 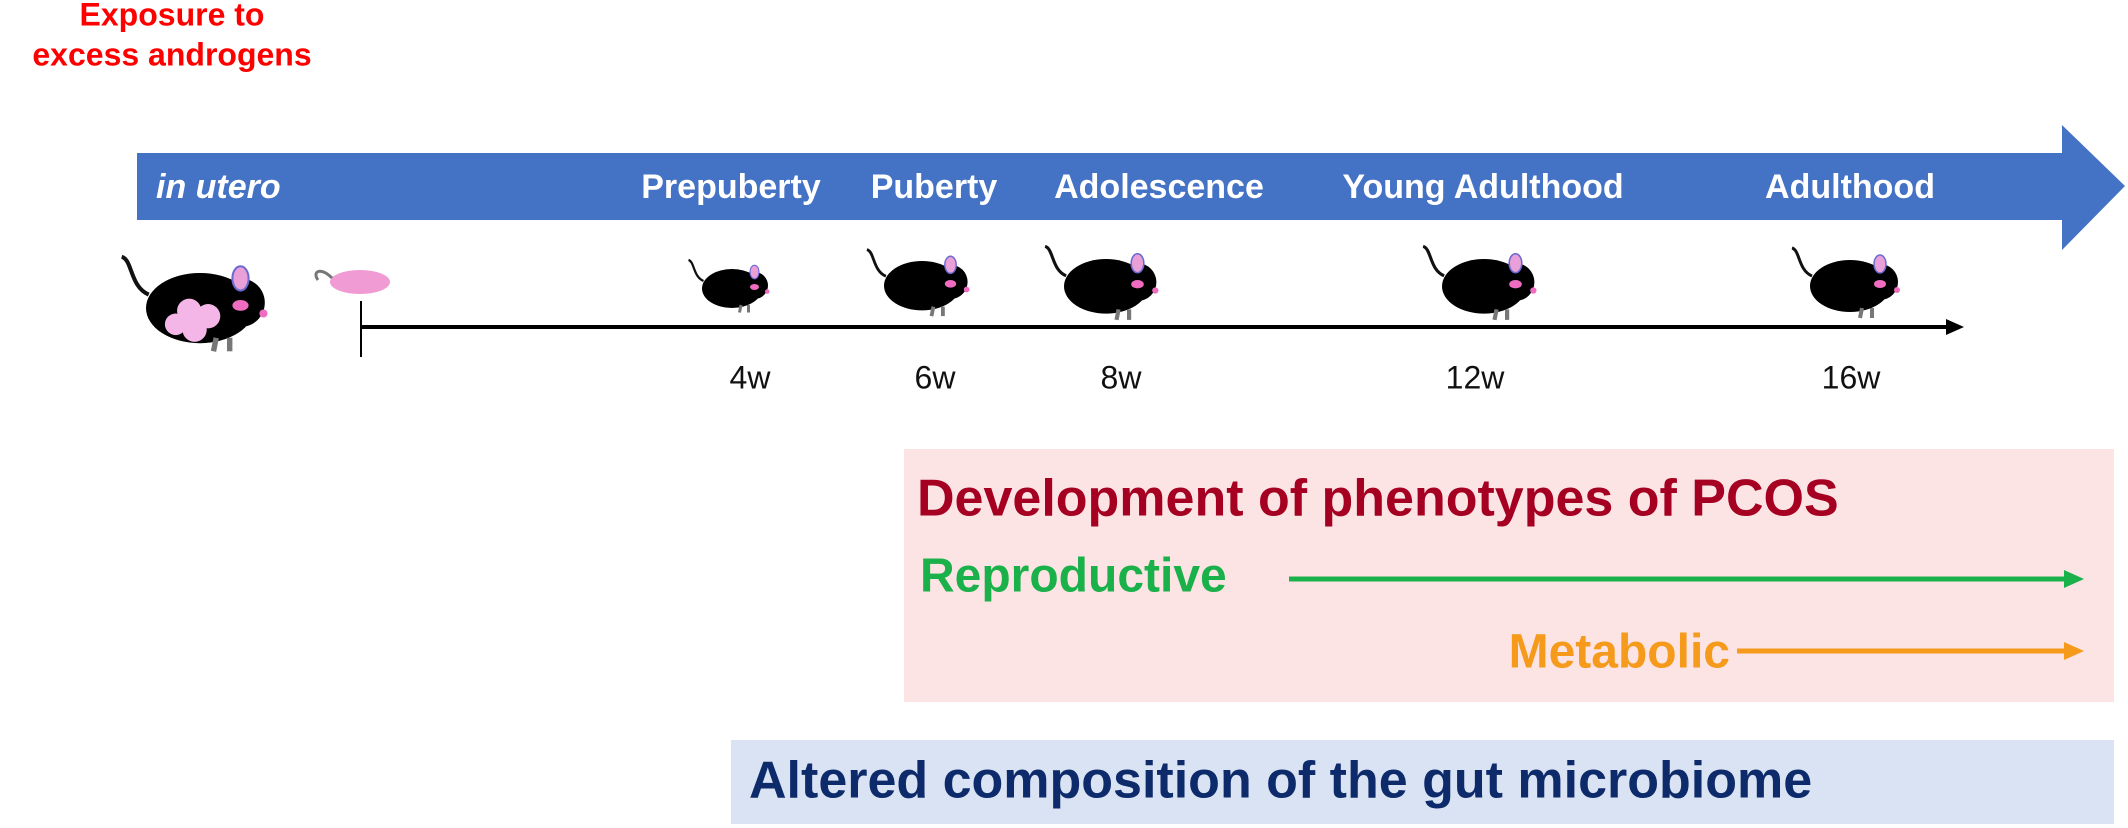 I want to click on metabolic-label: Metabolic, so click(x=1619, y=652).